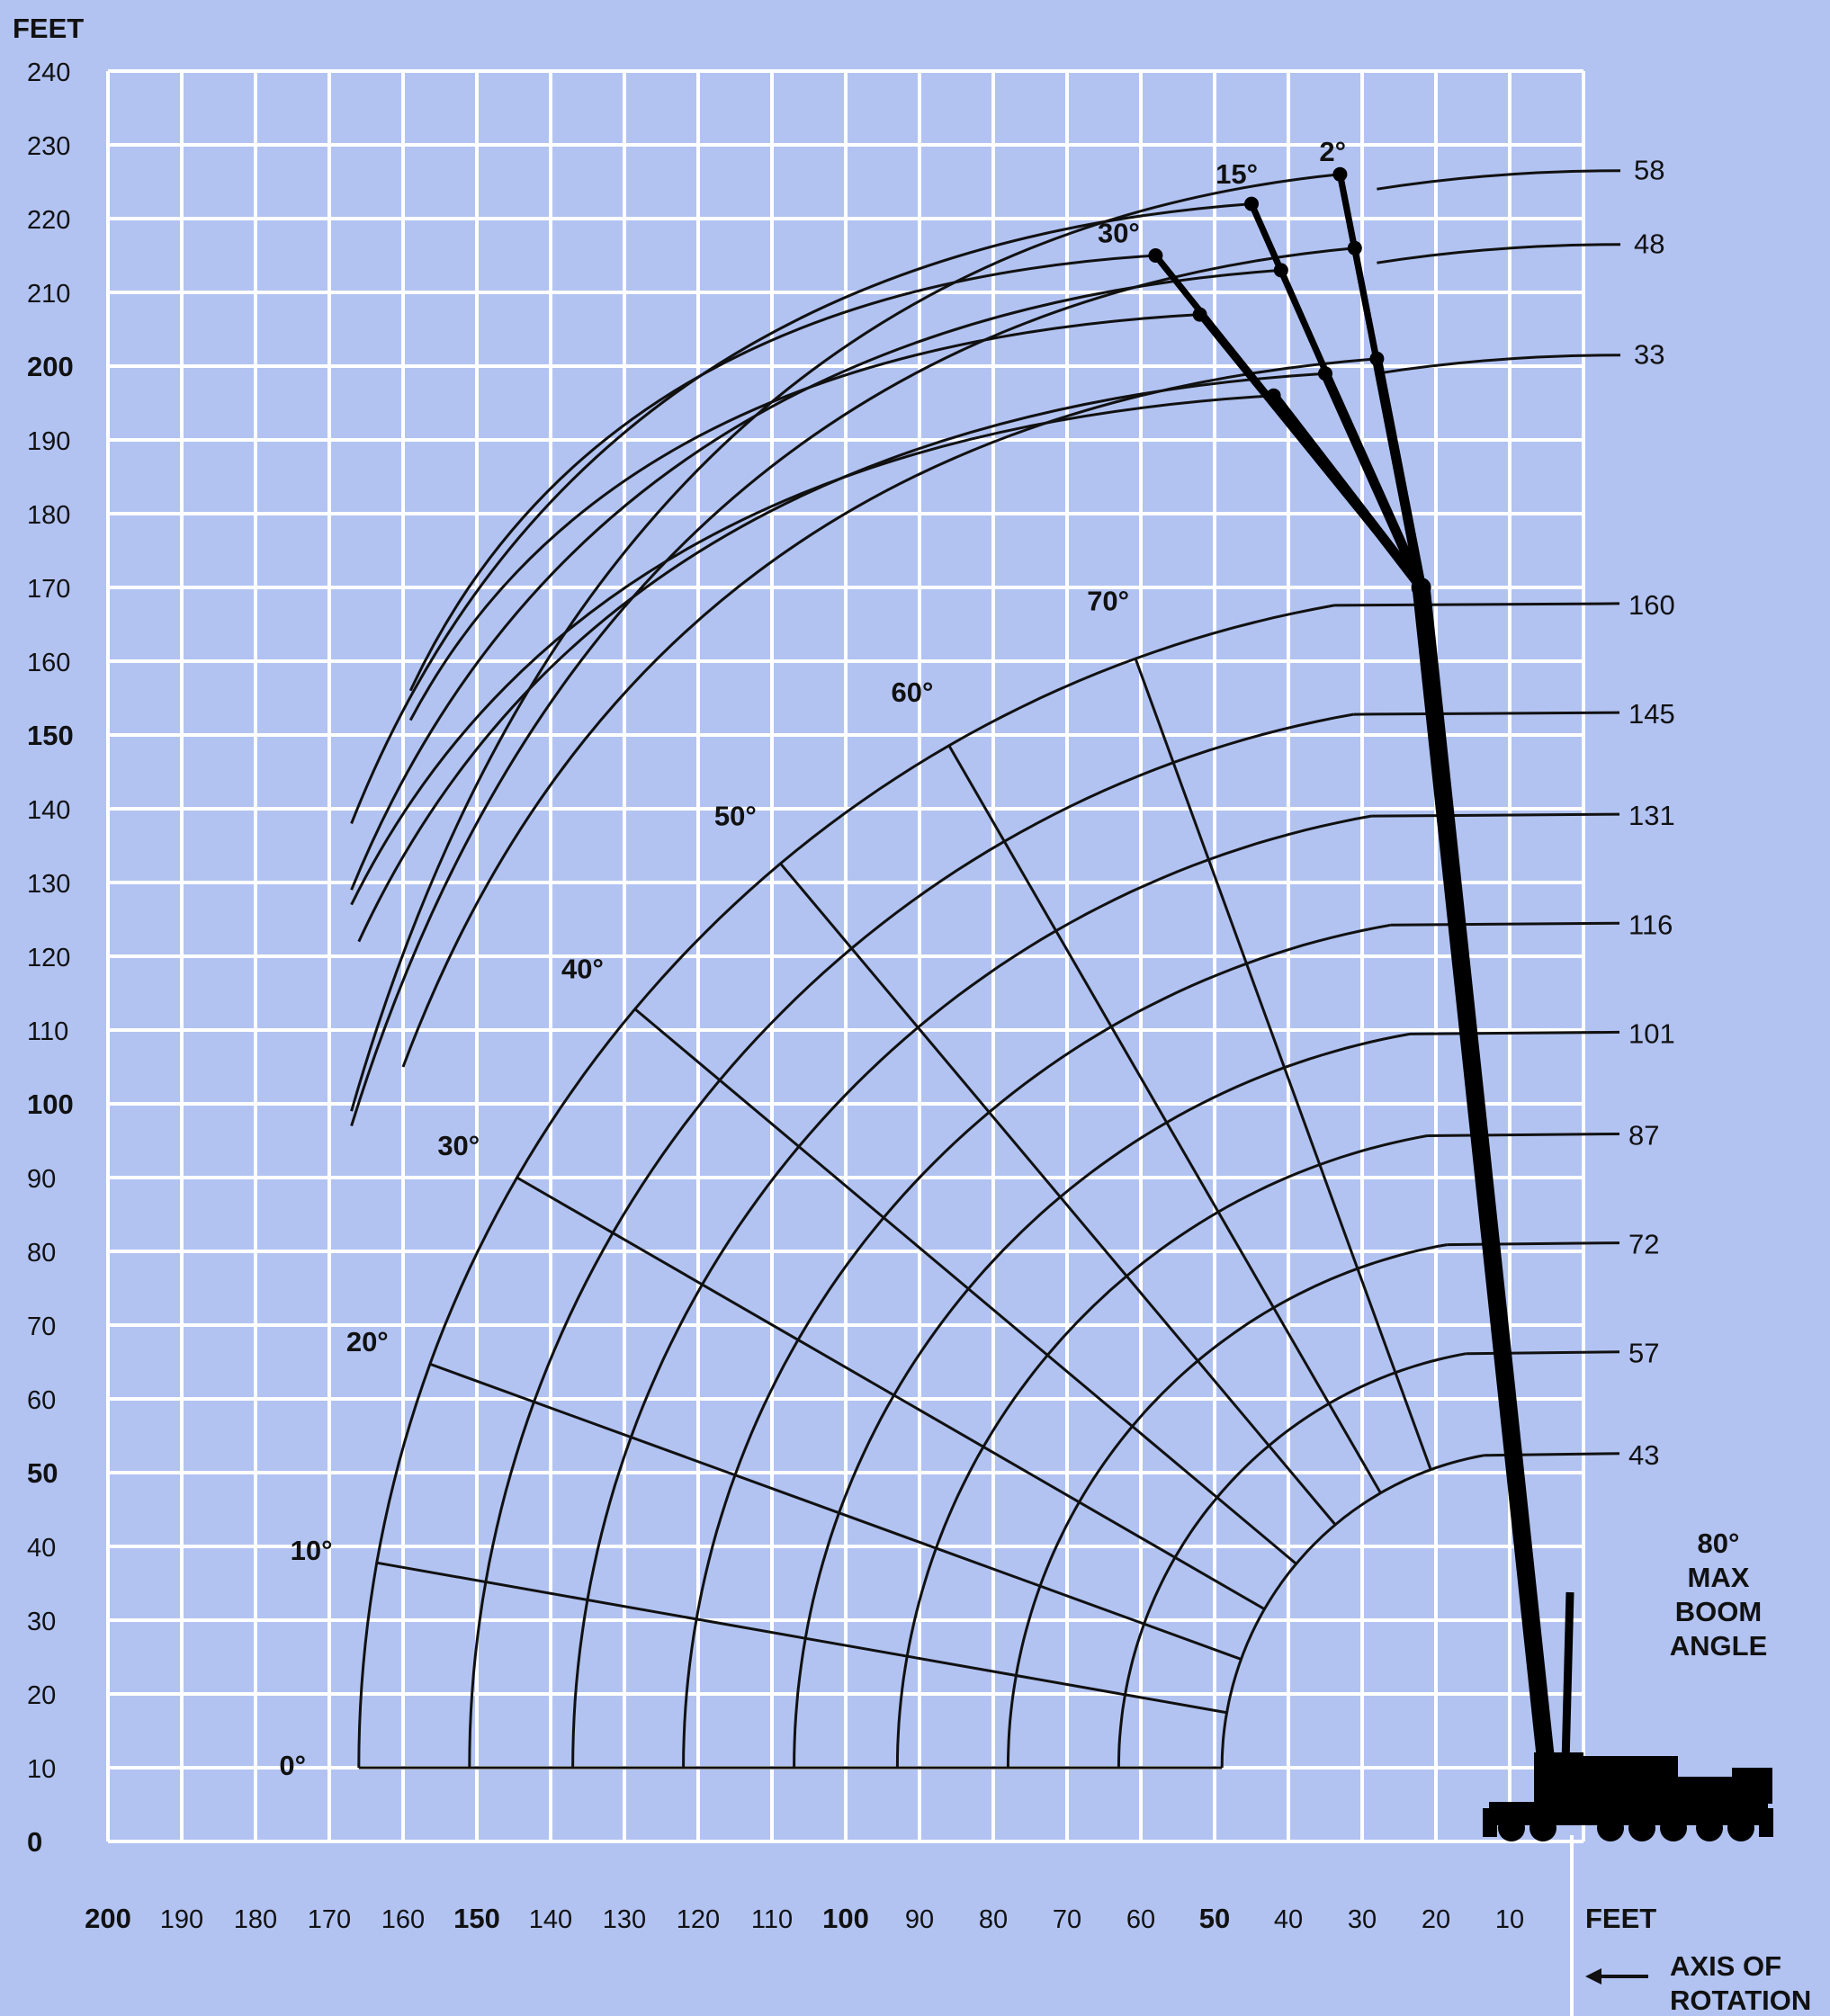 The height and width of the screenshot is (2016, 1830). Describe the element at coordinates (698, 1919) in the screenshot. I see `x-tick-label: 120` at that location.